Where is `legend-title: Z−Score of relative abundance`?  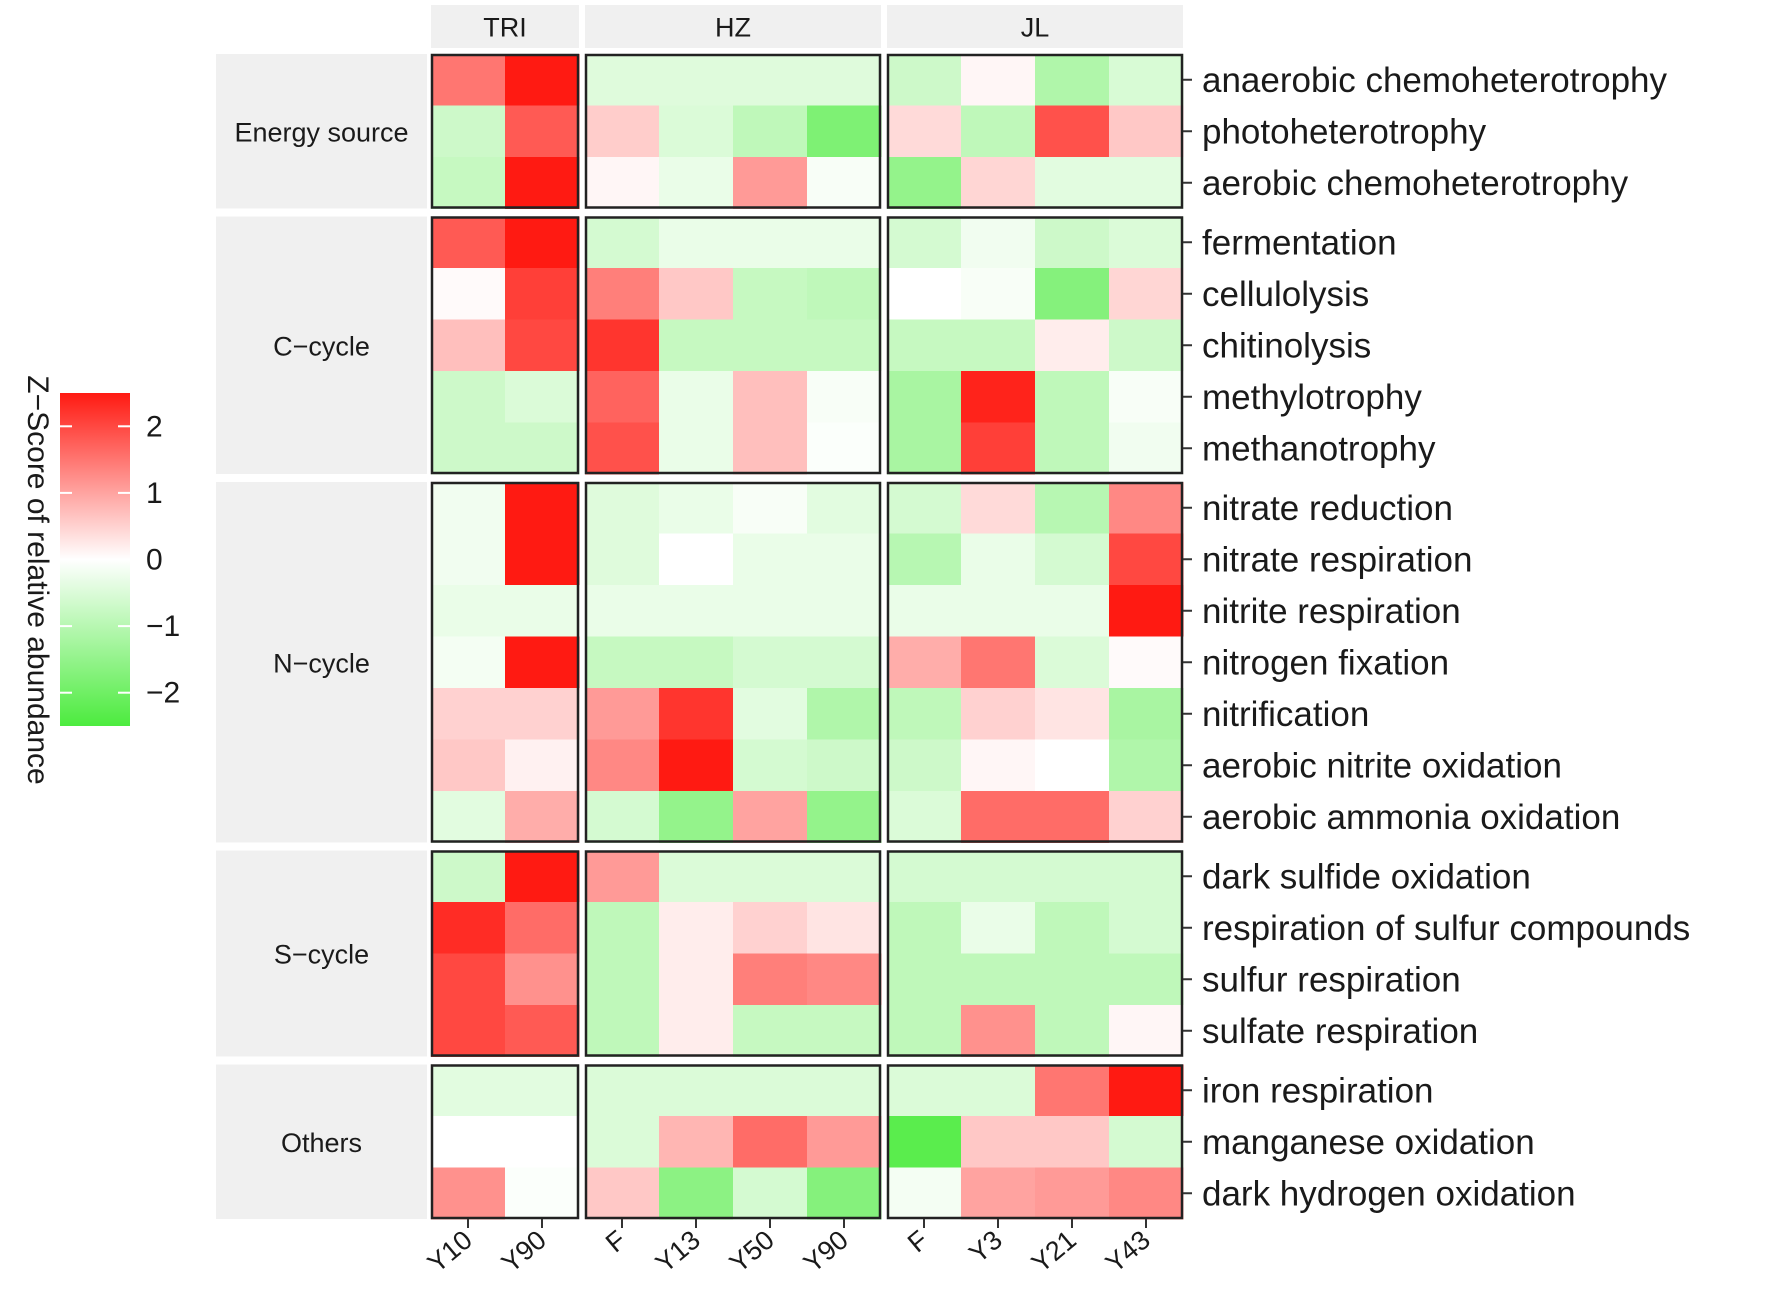 legend-title: Z−Score of relative abundance is located at coordinates (37, 579).